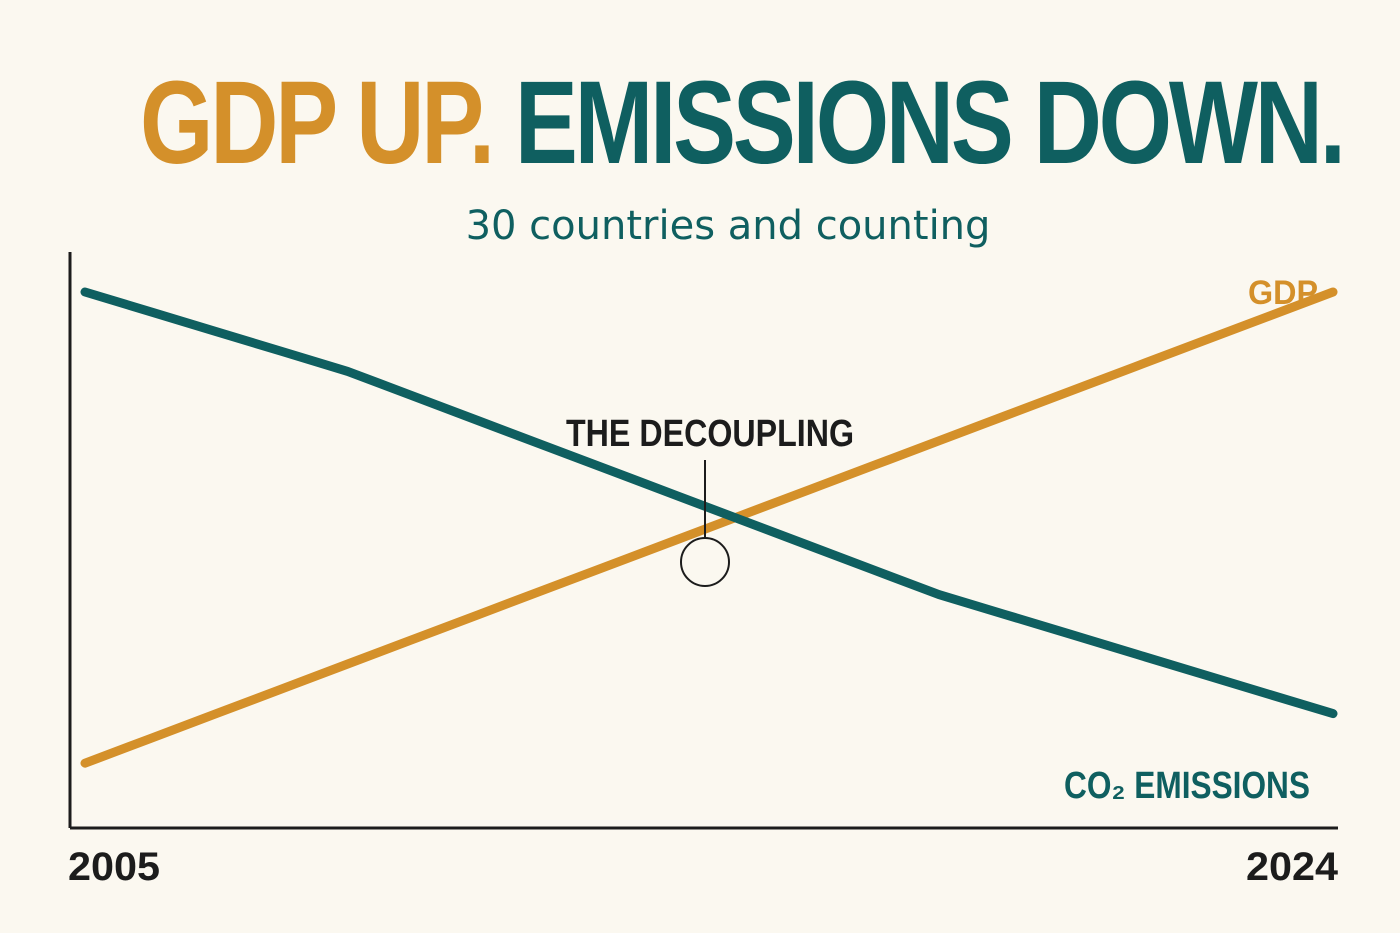 This screenshot has width=1400, height=933. What do you see at coordinates (918, 123) in the screenshot?
I see `headline-emissions-down: EMISSIONS DOWN.` at bounding box center [918, 123].